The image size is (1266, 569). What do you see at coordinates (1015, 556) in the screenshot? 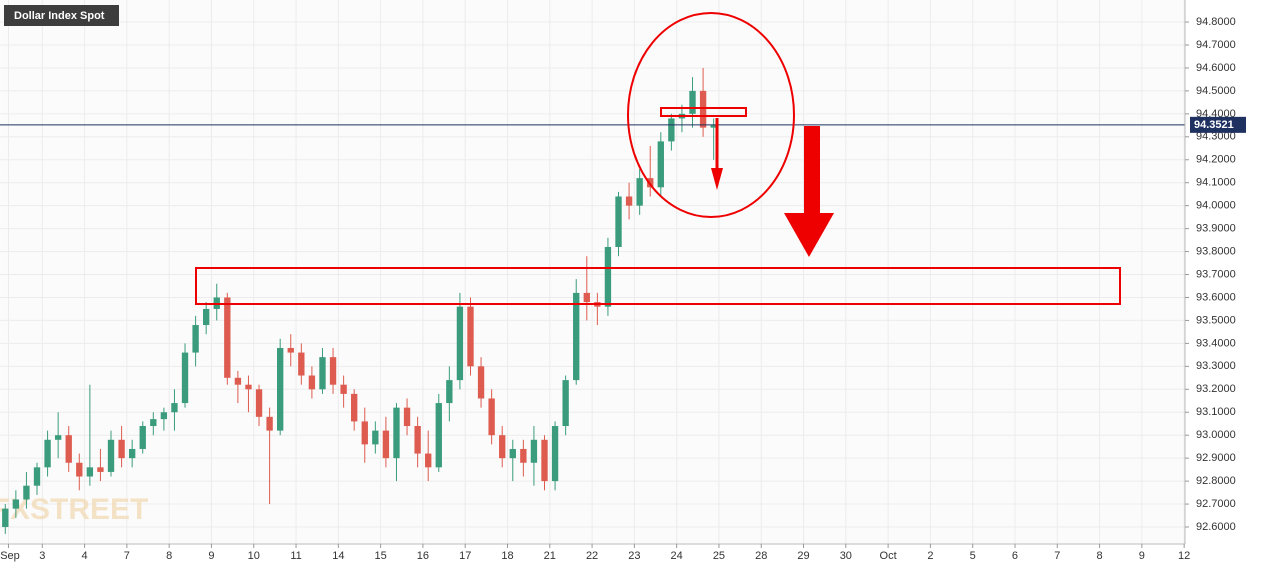
I see `x-tick-label: 6` at bounding box center [1015, 556].